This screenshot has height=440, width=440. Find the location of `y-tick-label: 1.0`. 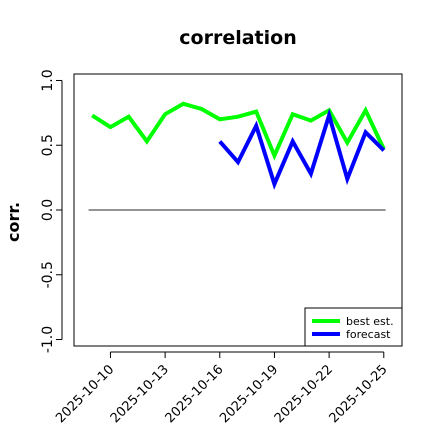

y-tick-label: 1.0 is located at coordinates (48, 80).